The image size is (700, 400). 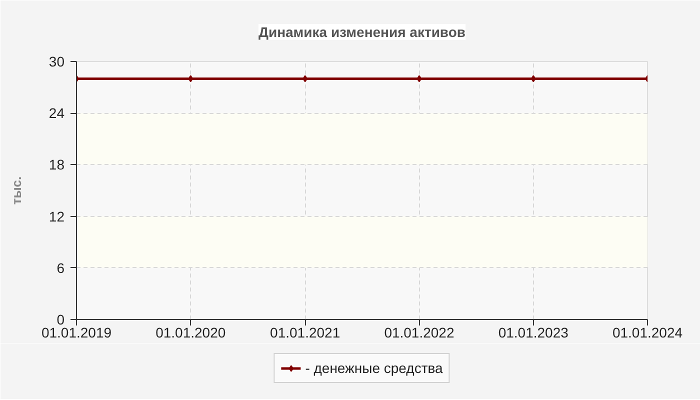 What do you see at coordinates (374, 368) in the screenshot?
I see `legend-label: - денежные средства` at bounding box center [374, 368].